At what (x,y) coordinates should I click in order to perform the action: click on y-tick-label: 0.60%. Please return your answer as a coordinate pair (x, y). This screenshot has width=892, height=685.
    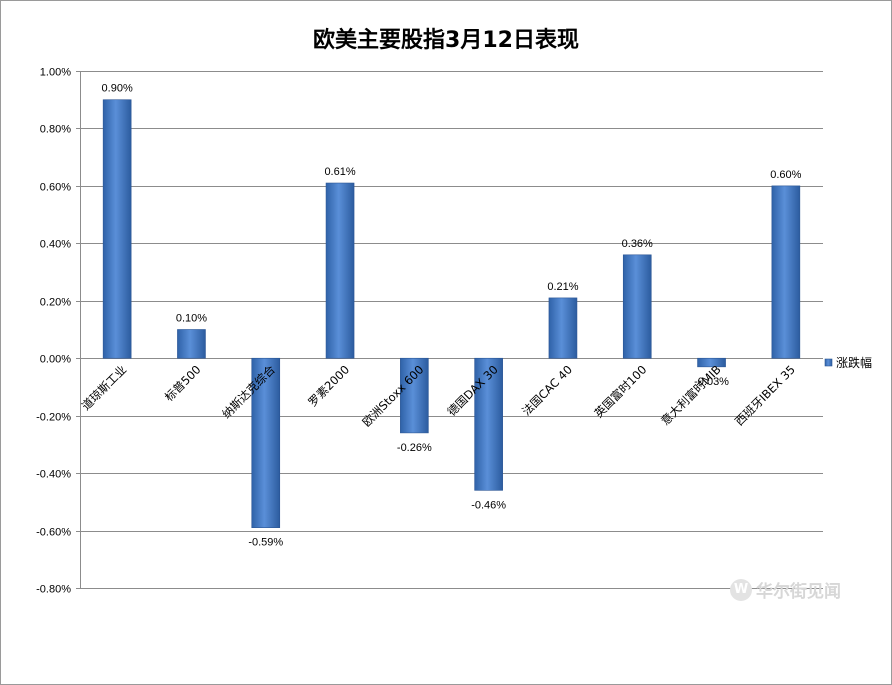
    Looking at the image, I should click on (55, 188).